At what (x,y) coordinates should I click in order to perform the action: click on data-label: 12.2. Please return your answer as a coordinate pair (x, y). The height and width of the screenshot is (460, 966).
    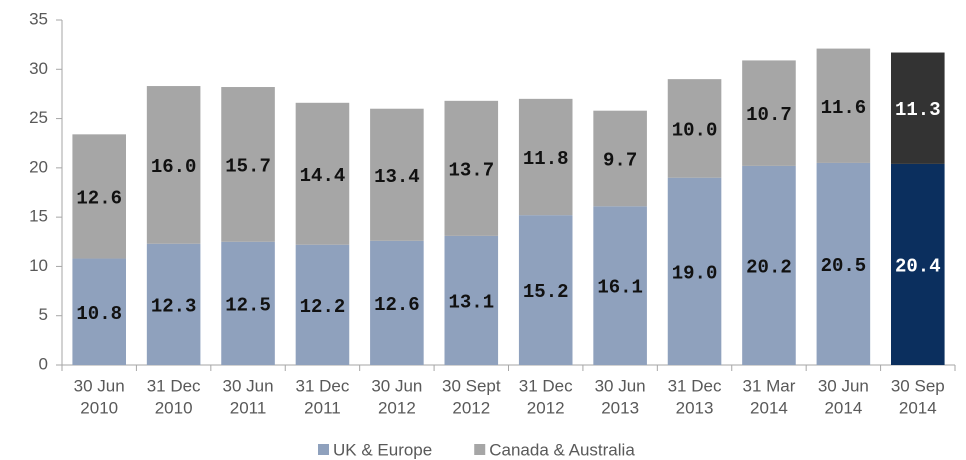
    Looking at the image, I should click on (323, 307).